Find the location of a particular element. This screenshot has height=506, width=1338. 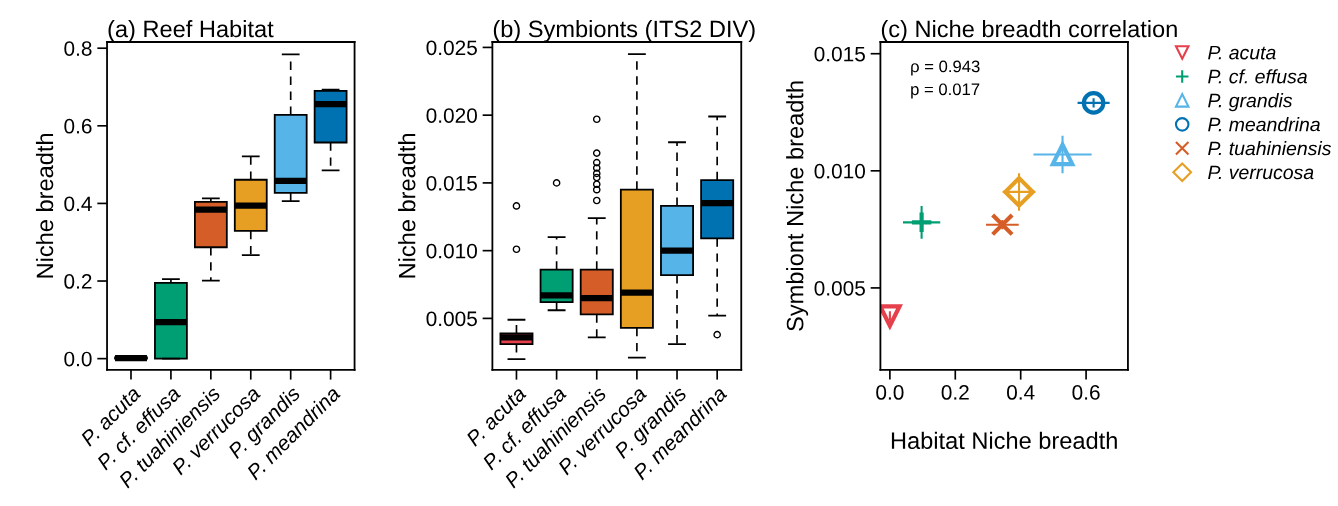

x-tick-label: 0.6 is located at coordinates (1086, 392).